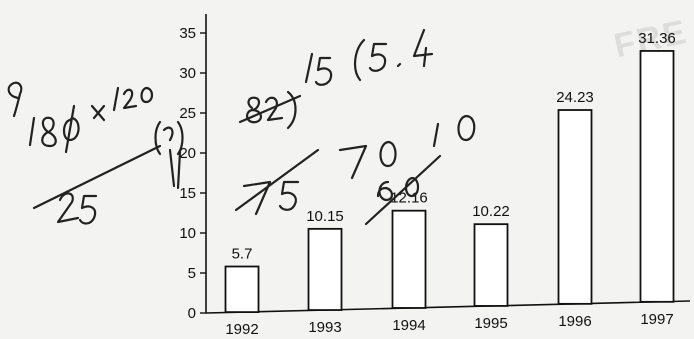 This screenshot has height=339, width=694. I want to click on bar-1994, so click(409, 259).